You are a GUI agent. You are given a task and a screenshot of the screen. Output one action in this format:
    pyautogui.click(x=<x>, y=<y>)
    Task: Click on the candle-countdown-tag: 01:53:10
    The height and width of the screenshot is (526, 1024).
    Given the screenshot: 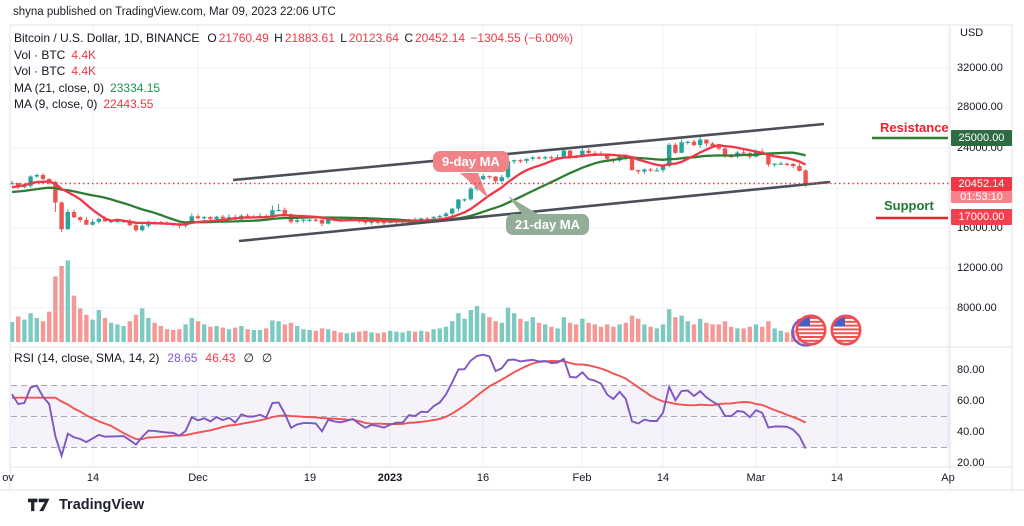 What is the action you would take?
    pyautogui.click(x=981, y=197)
    